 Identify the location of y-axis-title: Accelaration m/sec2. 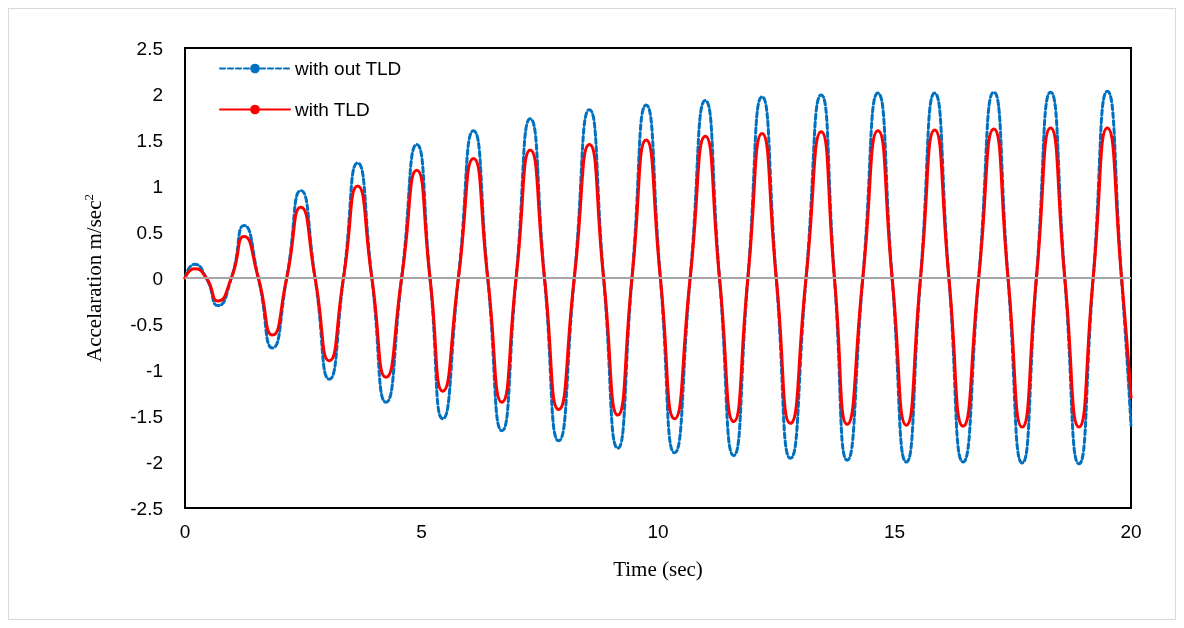
(93, 278).